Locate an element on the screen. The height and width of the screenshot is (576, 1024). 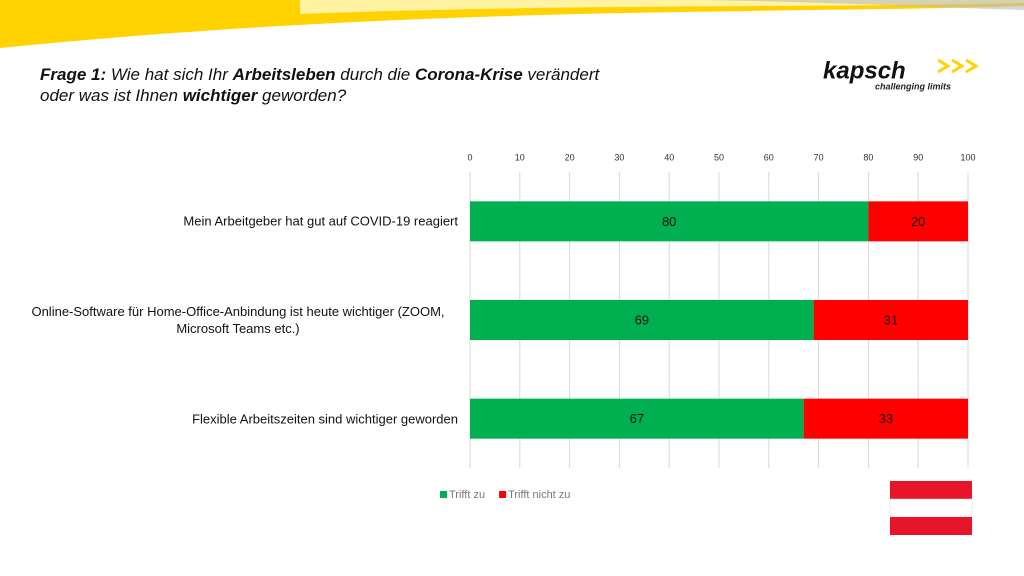
data-label: 33 is located at coordinates (886, 418).